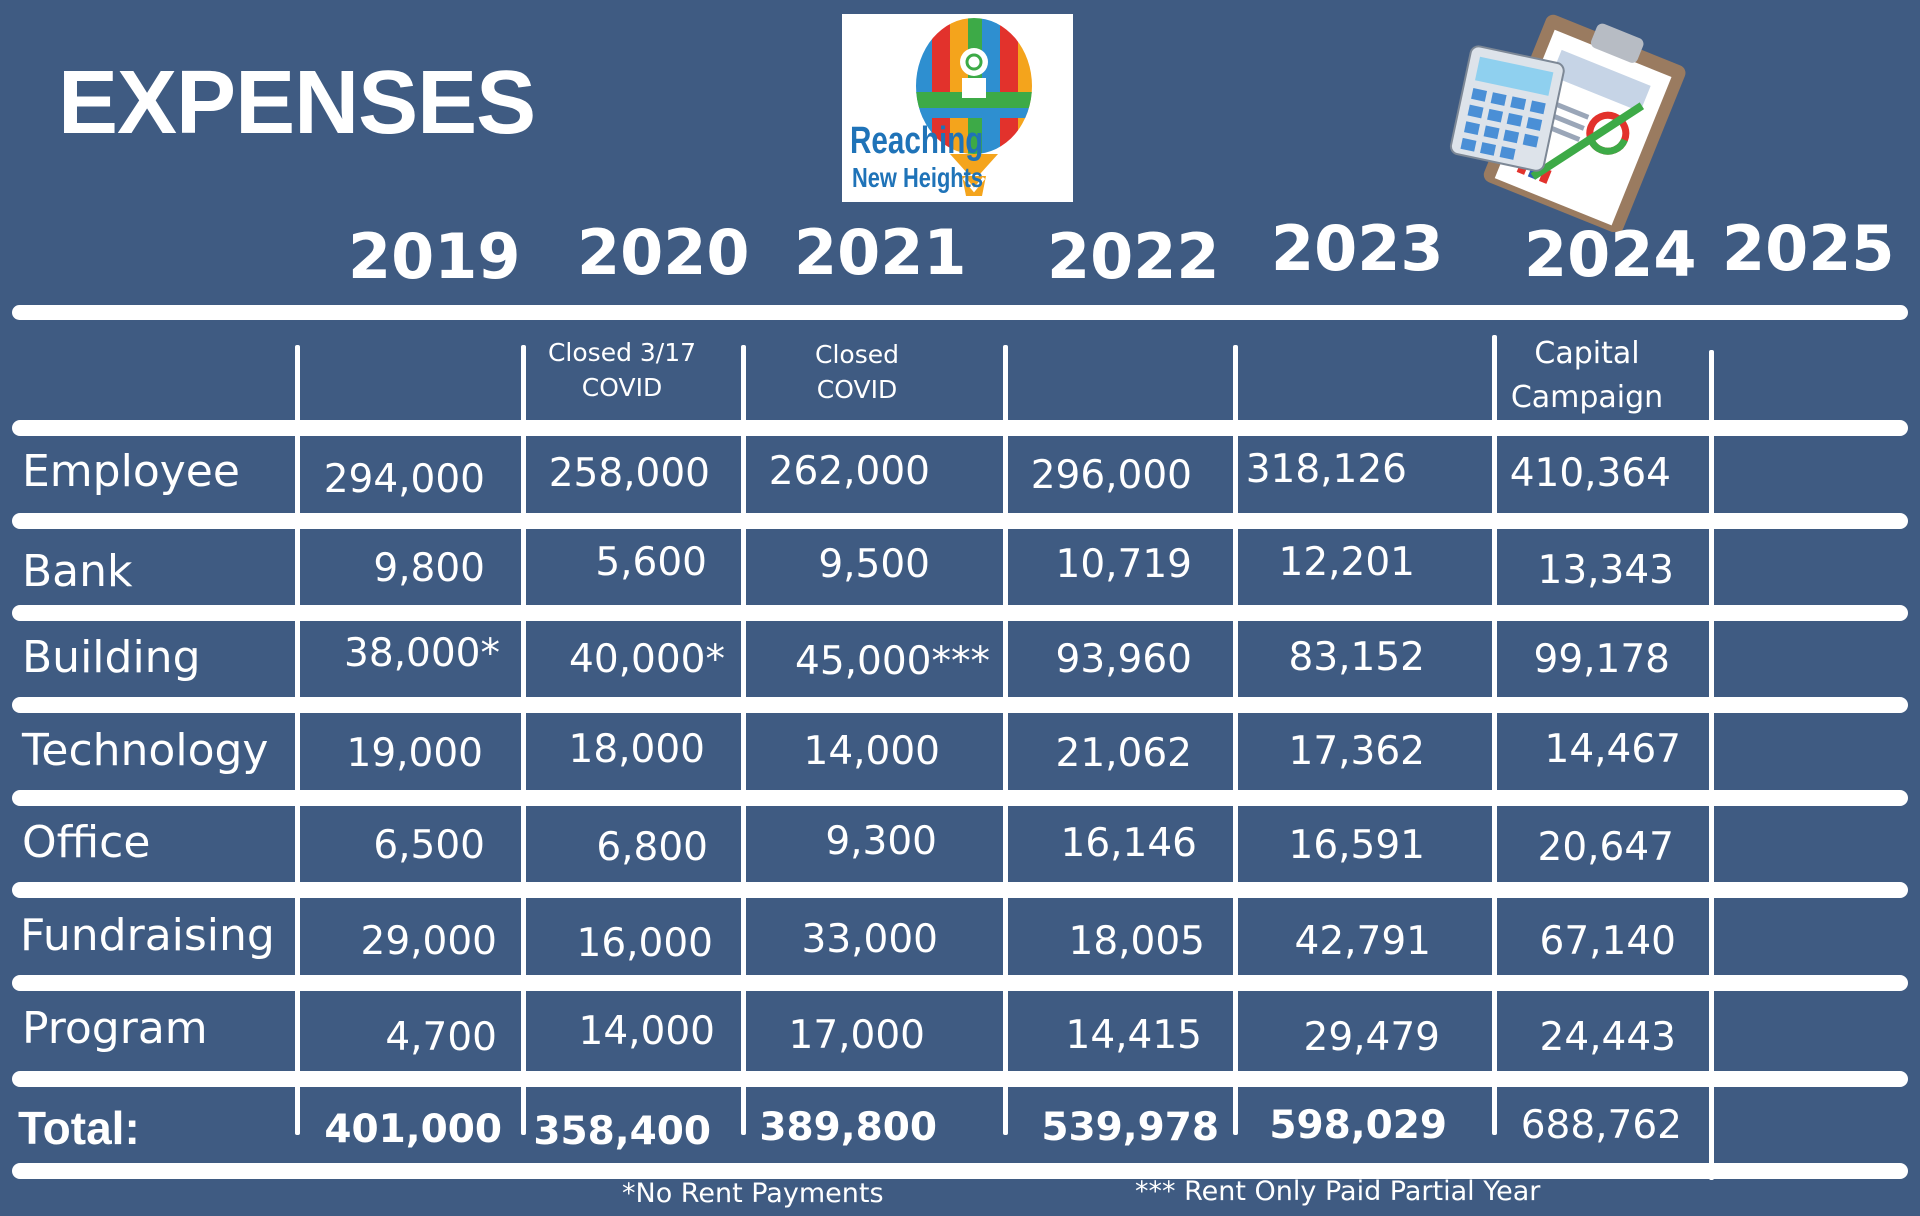 Image resolution: width=1920 pixels, height=1216 pixels. Describe the element at coordinates (1123, 564) in the screenshot. I see `cell-bank-2022: 10,719` at that location.